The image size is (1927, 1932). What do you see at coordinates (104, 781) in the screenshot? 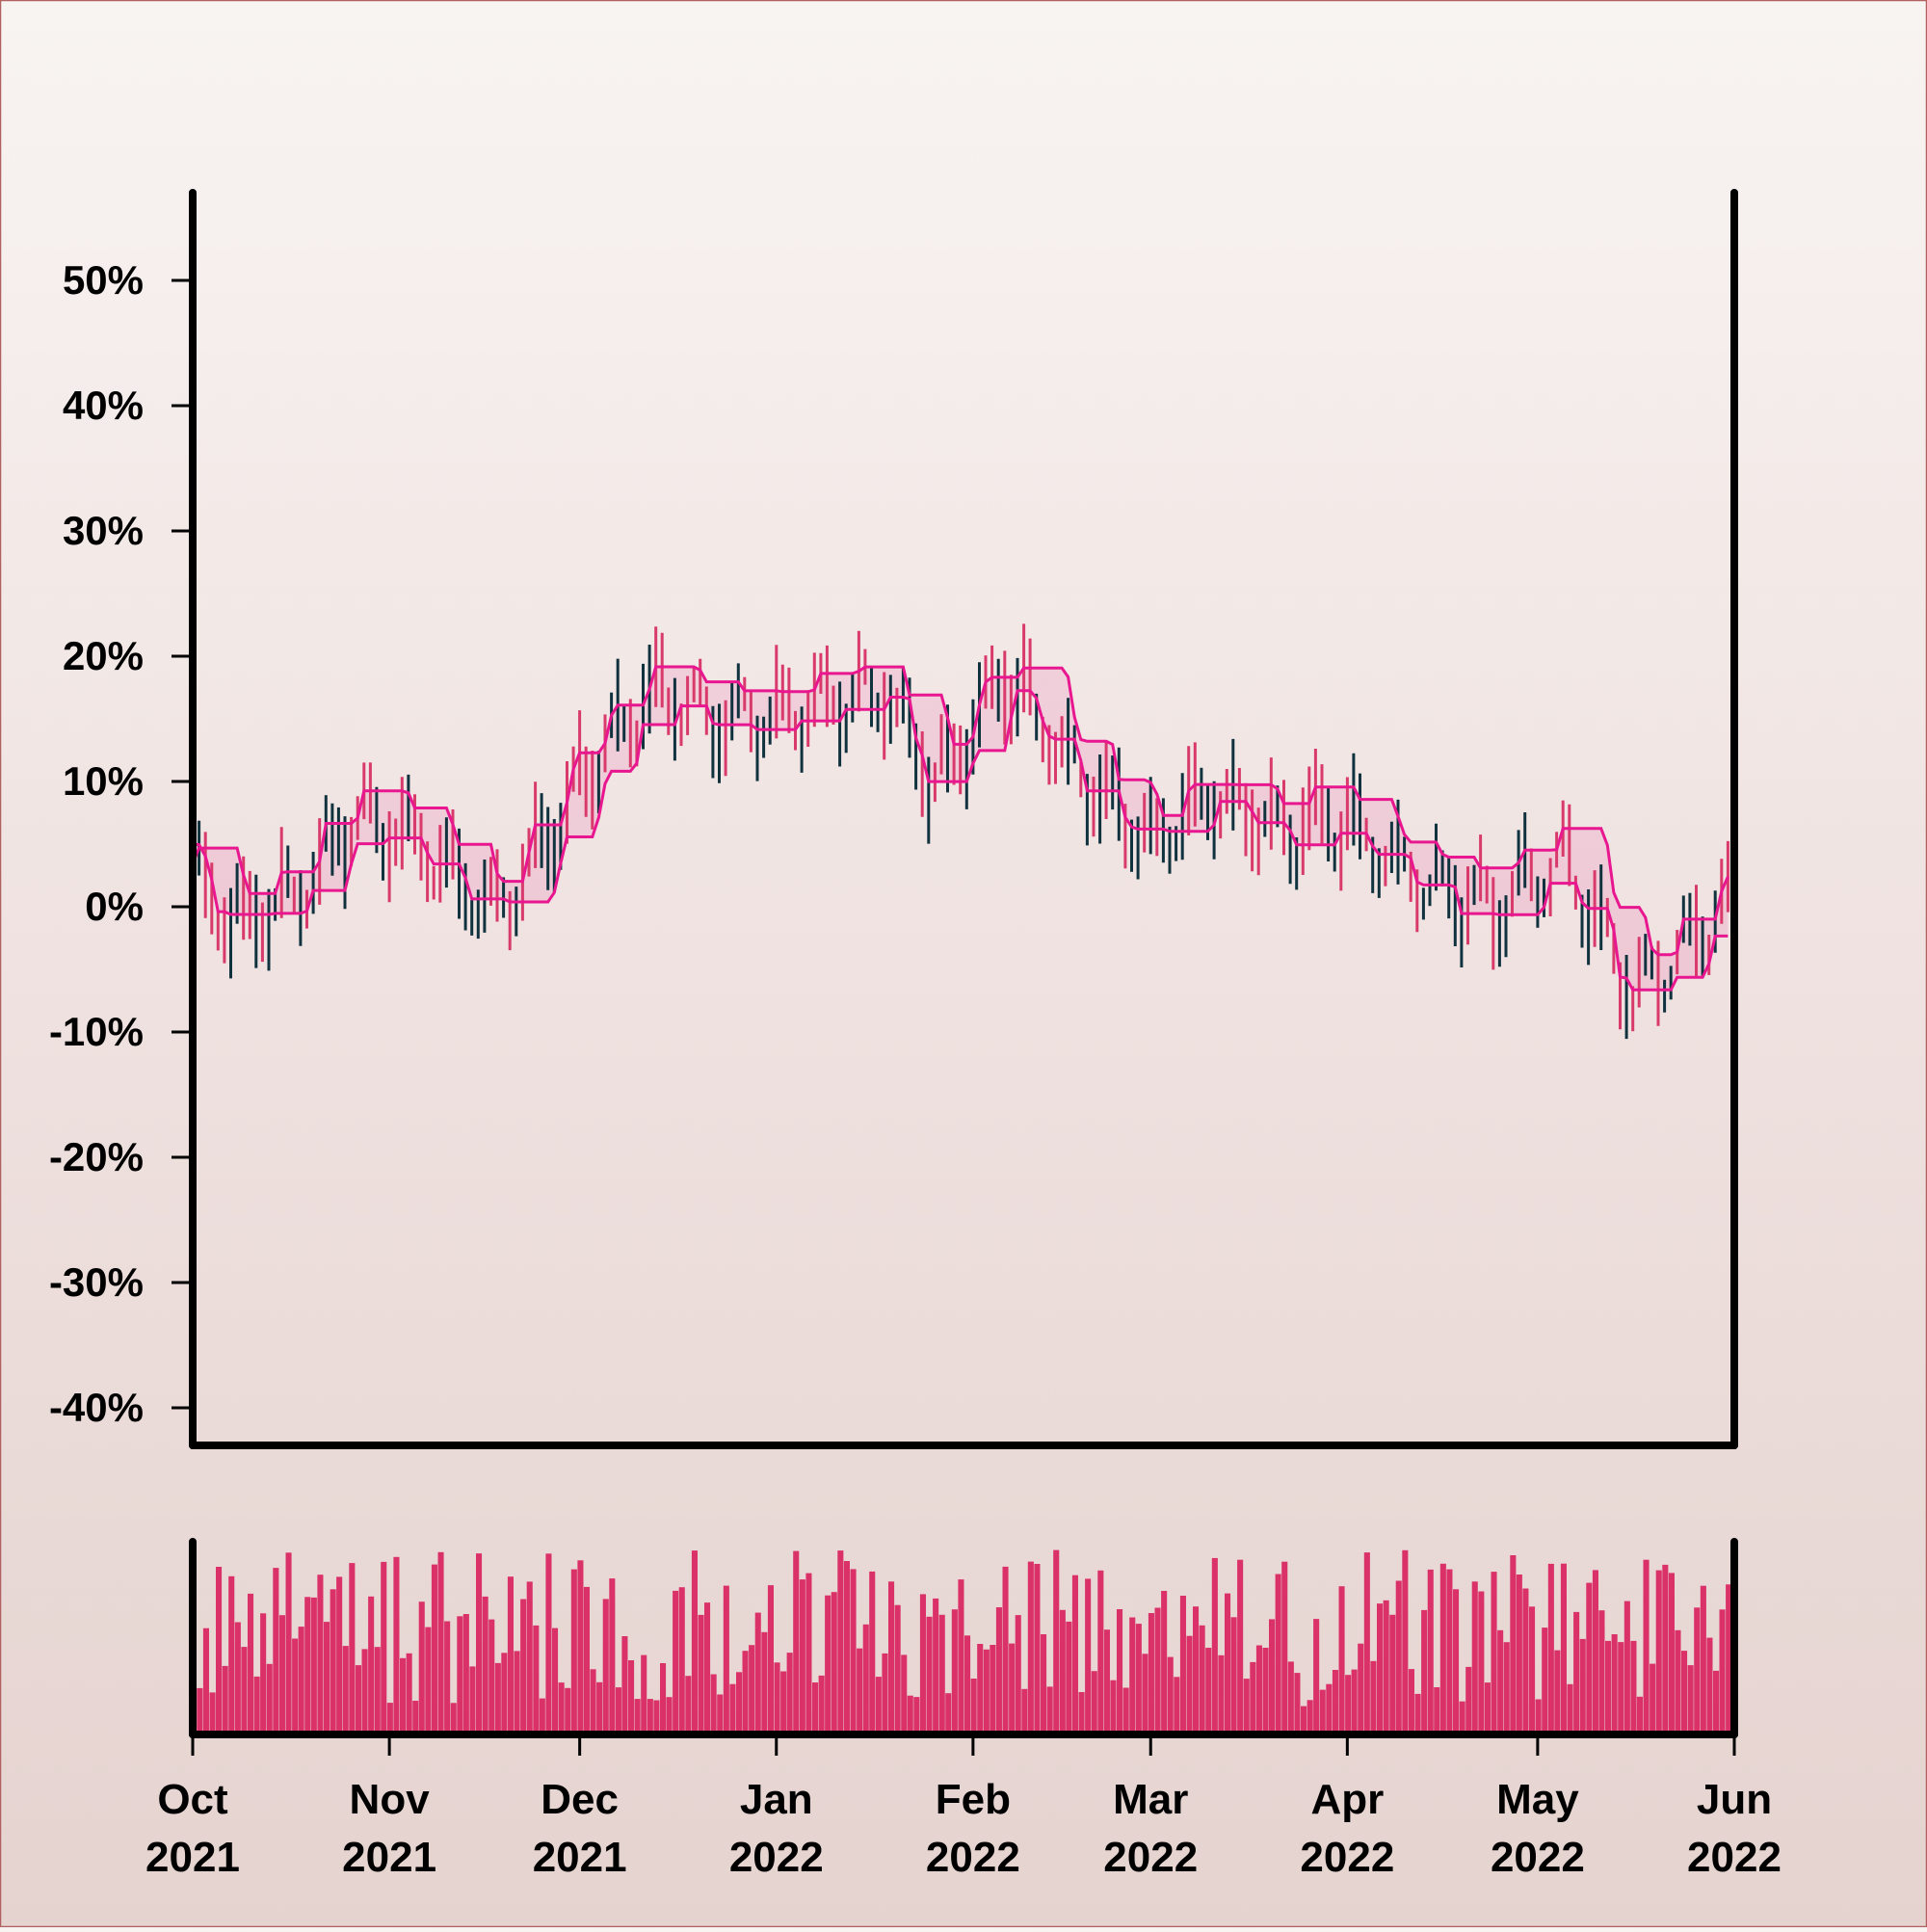
I see `y-tick-label: 10%` at bounding box center [104, 781].